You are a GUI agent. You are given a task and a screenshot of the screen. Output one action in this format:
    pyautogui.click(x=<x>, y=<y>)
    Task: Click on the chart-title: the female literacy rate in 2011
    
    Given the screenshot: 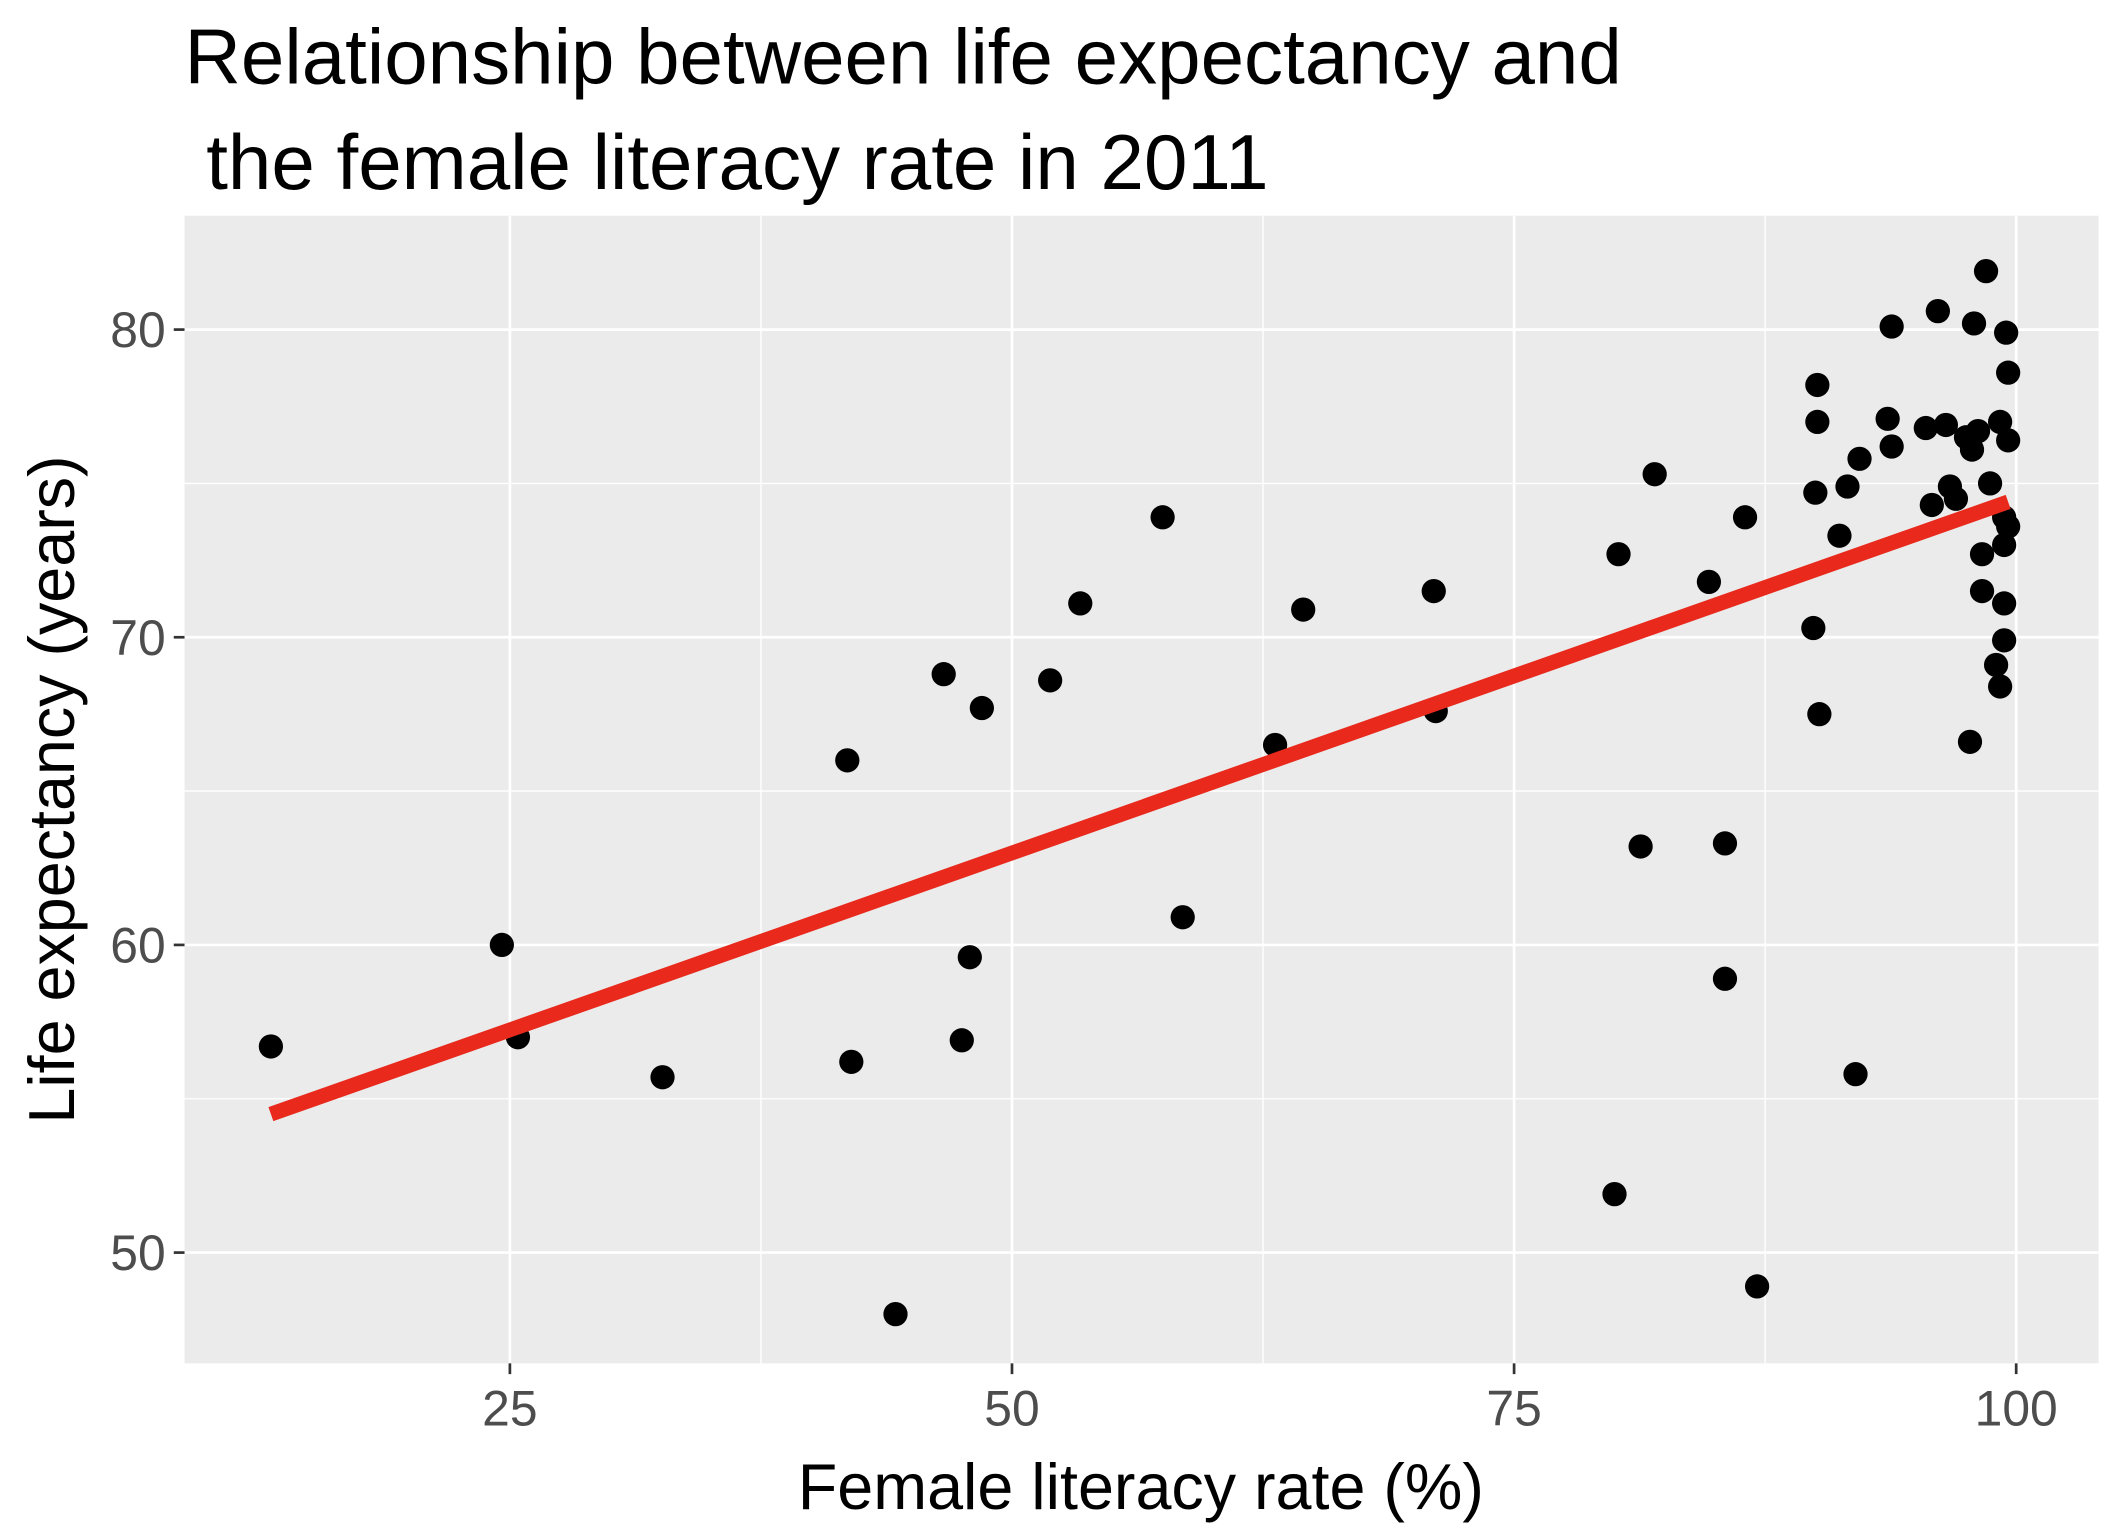 What is the action you would take?
    pyautogui.click(x=727, y=162)
    